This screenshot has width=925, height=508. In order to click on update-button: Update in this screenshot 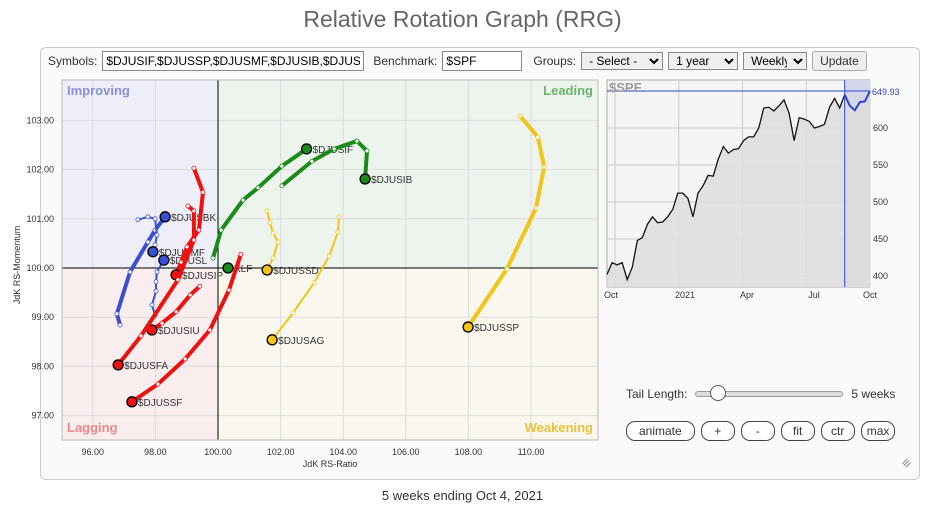, I will do `click(839, 61)`.